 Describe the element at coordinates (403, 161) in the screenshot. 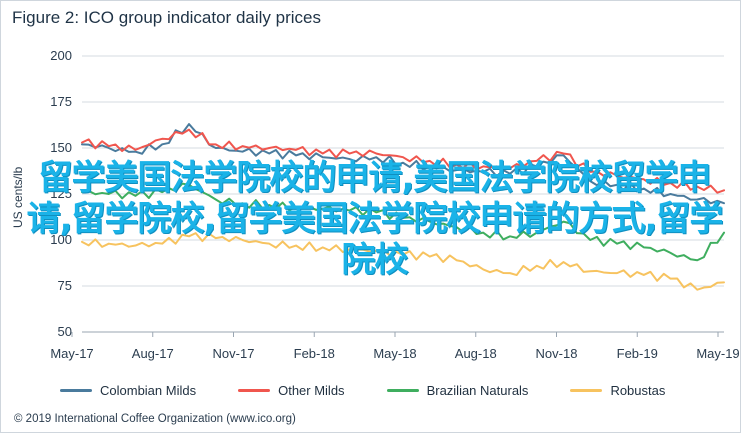

I see `series-line-other-milds` at that location.